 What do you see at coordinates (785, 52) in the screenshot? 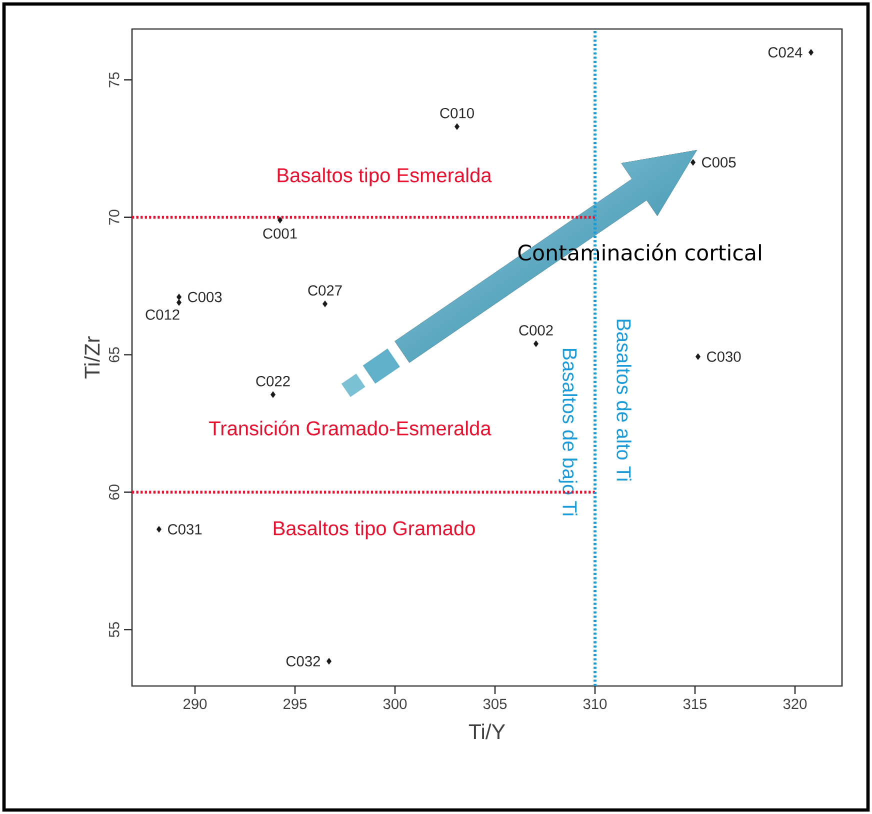
I see `annotation: C024` at bounding box center [785, 52].